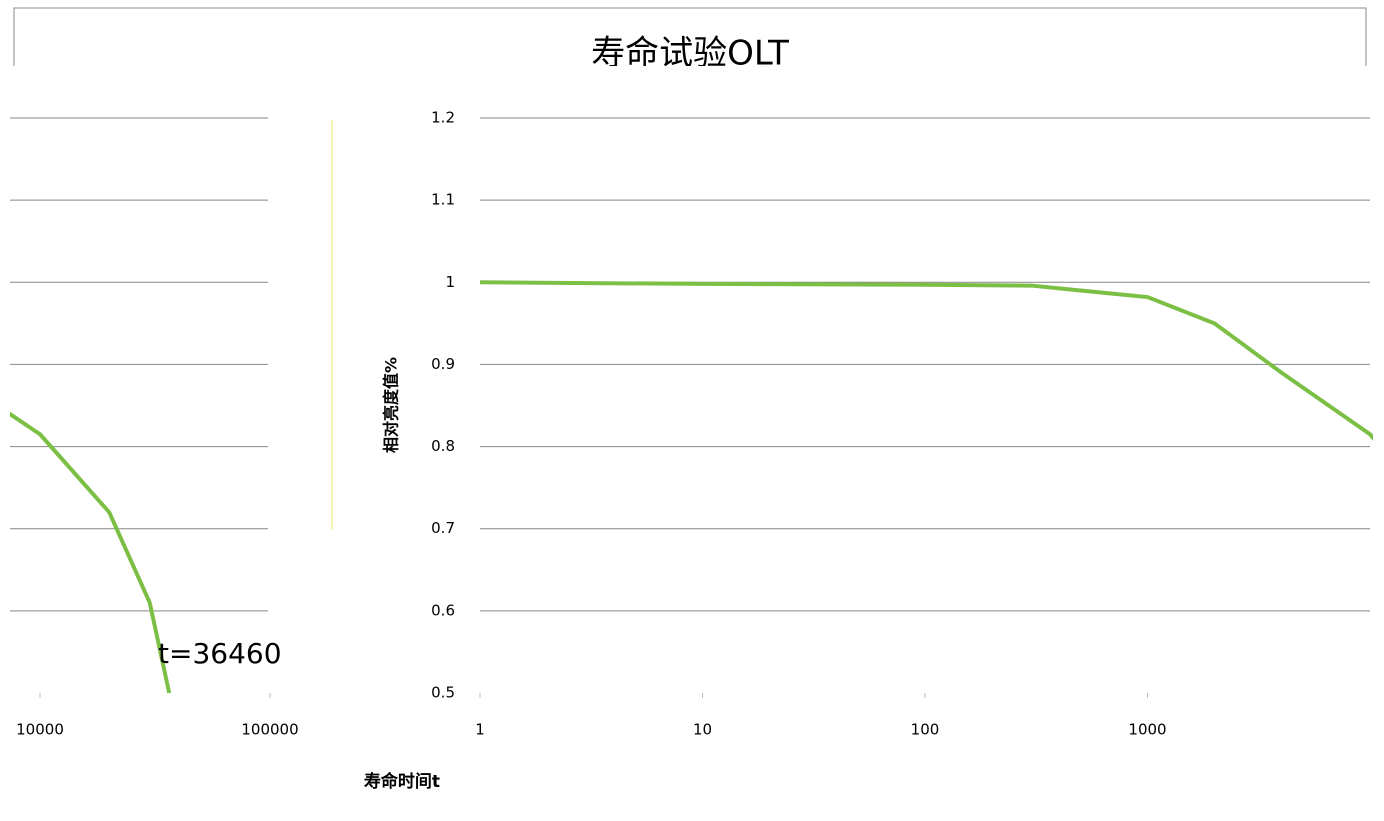 This screenshot has height=821, width=1384. What do you see at coordinates (690, 36) in the screenshot?
I see `chart-frame` at bounding box center [690, 36].